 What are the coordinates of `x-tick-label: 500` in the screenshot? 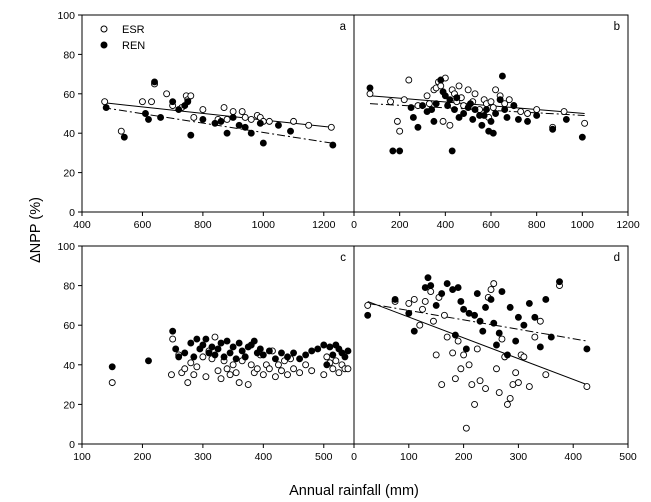 It's located at (324, 457).